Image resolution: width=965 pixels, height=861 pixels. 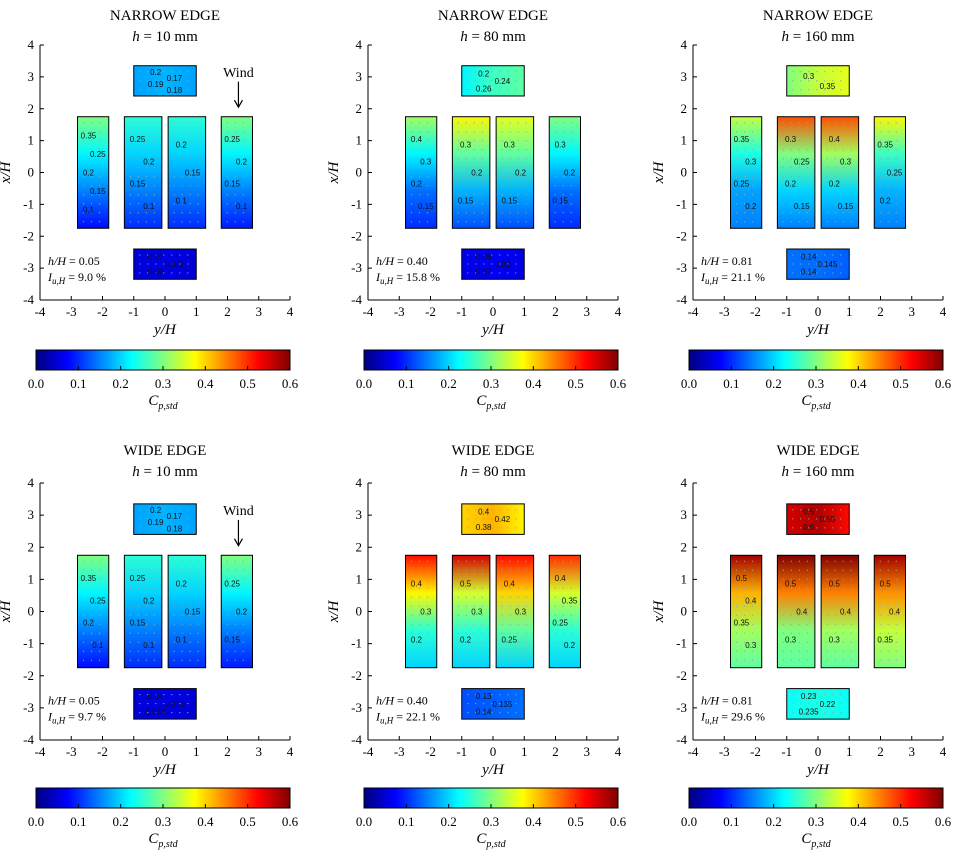 I want to click on y-tick-label: 0, so click(x=31, y=172).